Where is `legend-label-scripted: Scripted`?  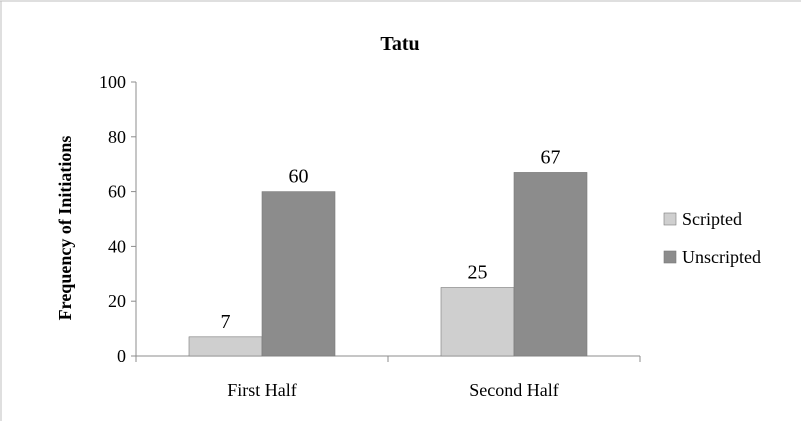 legend-label-scripted: Scripted is located at coordinates (712, 219).